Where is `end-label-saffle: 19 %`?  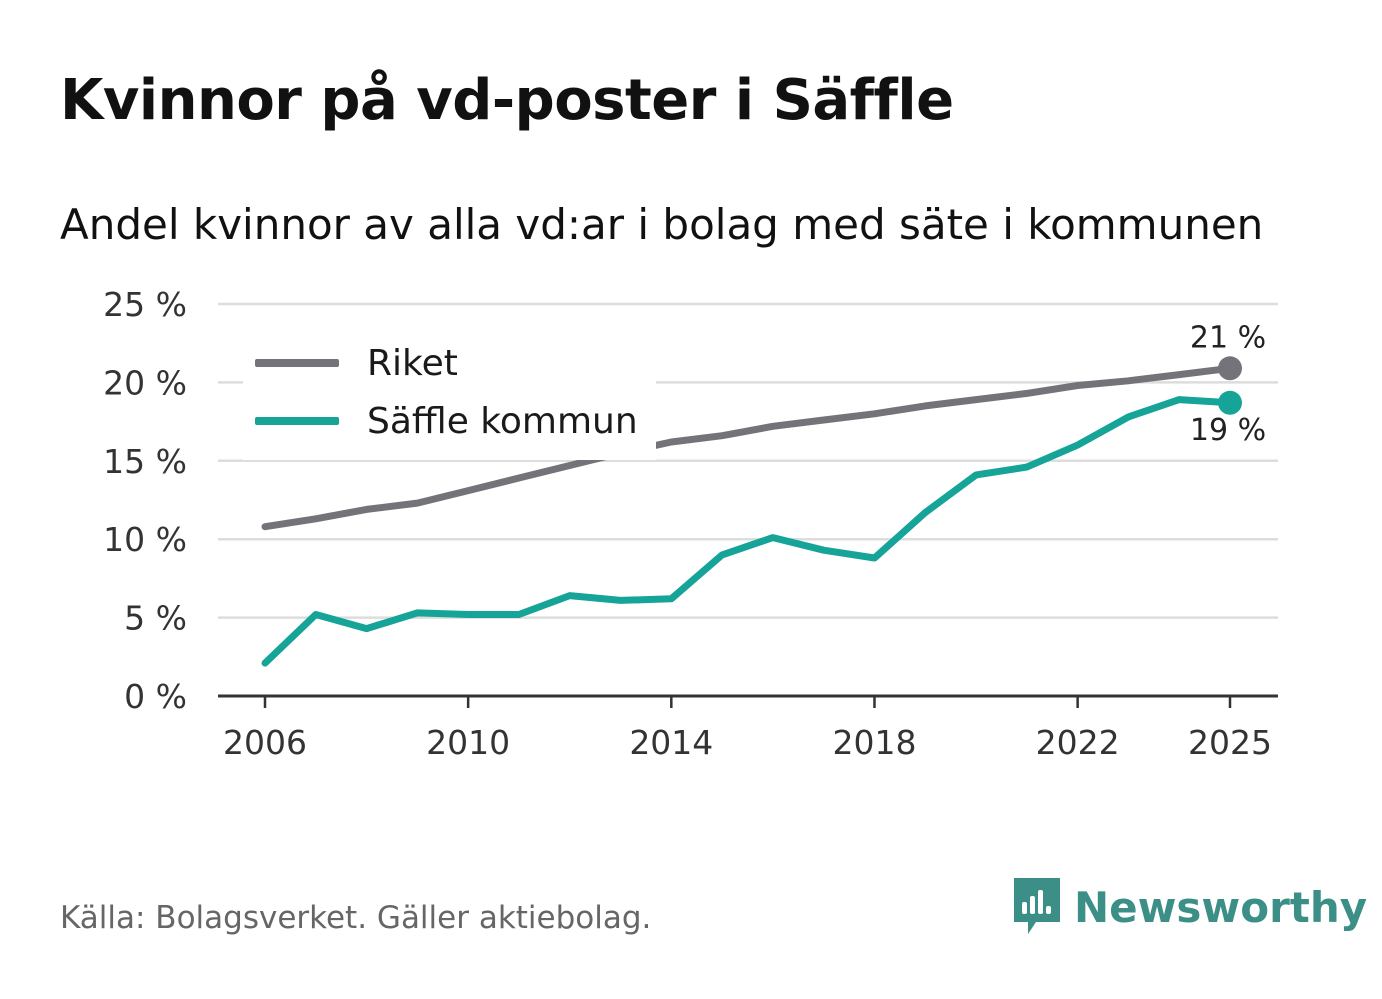 end-label-saffle: 19 % is located at coordinates (1228, 430).